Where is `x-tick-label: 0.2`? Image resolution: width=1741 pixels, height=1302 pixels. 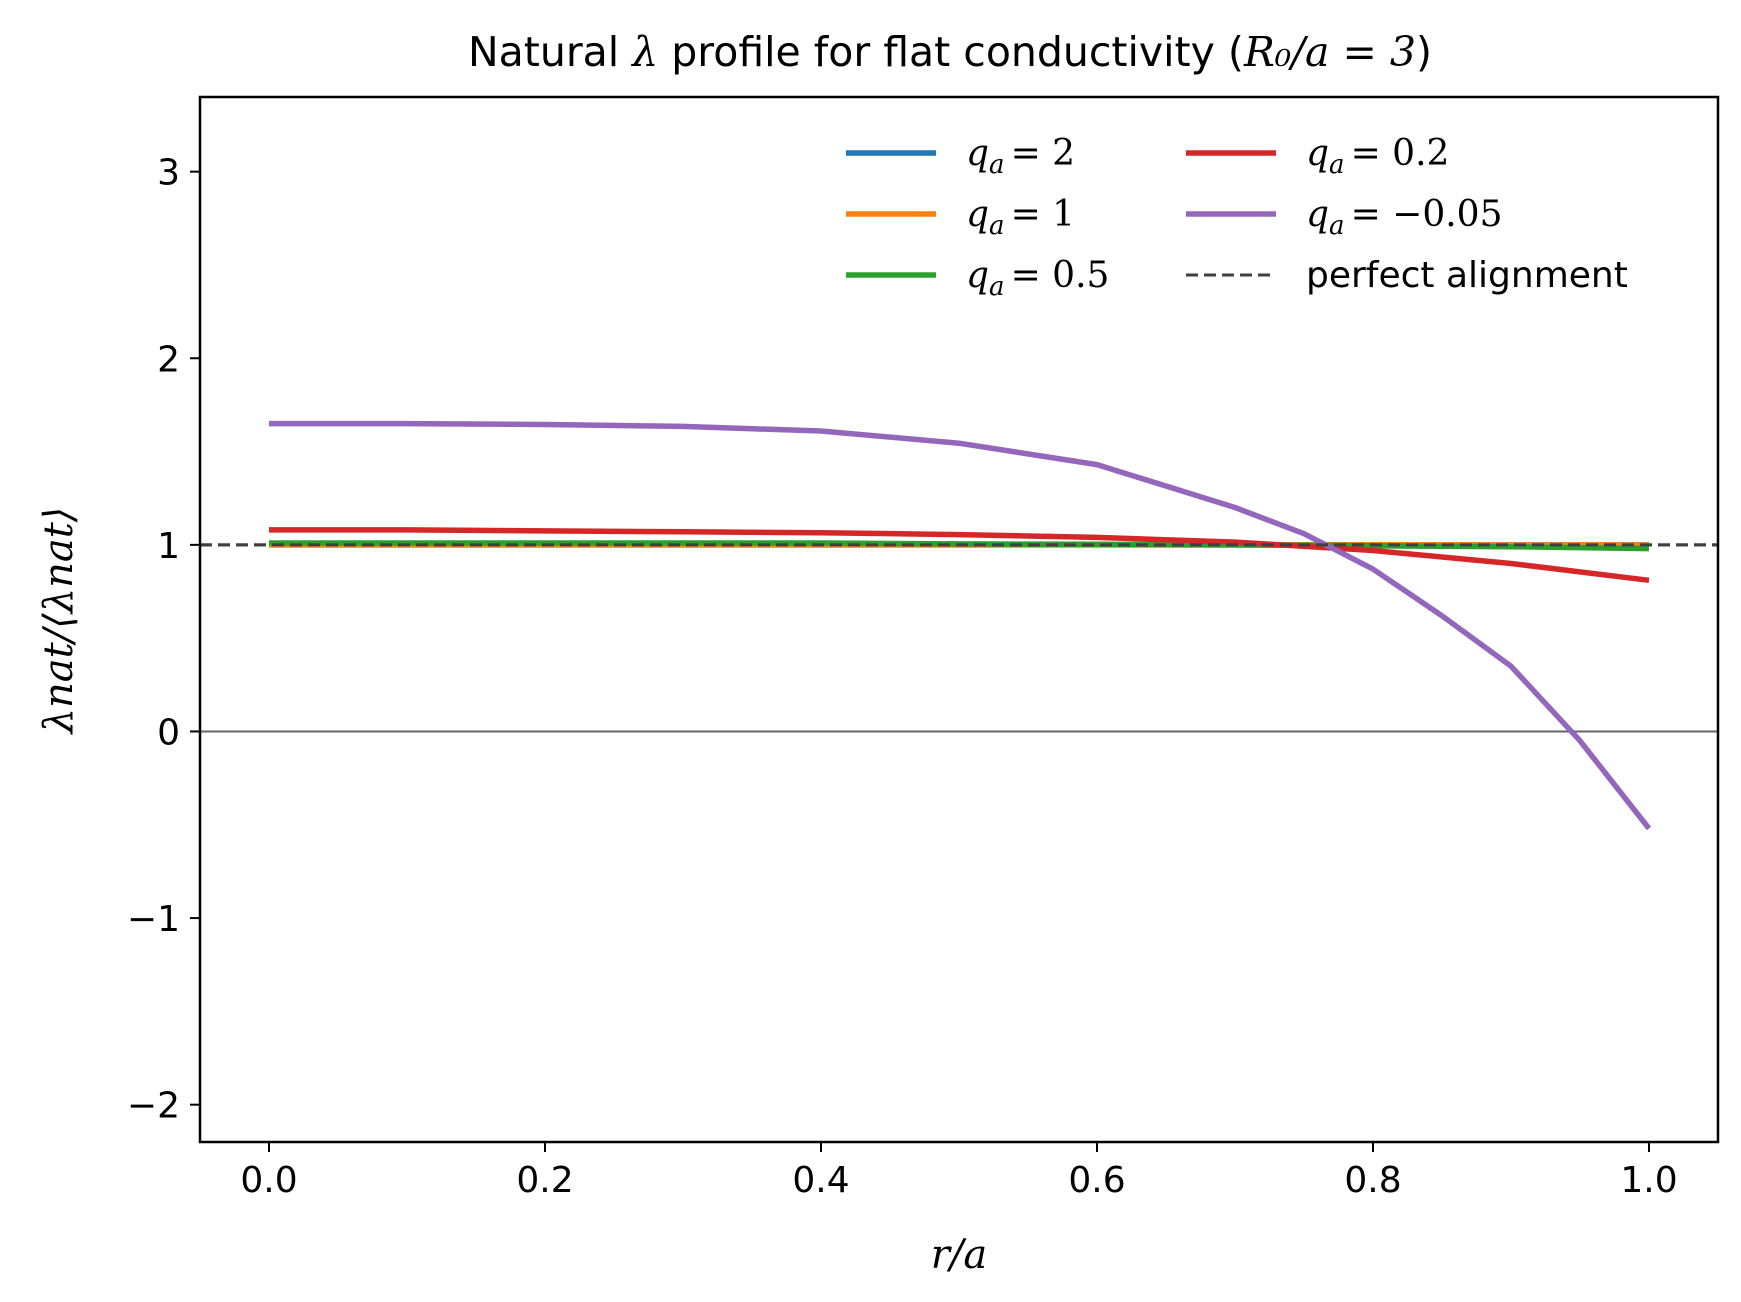
x-tick-label: 0.2 is located at coordinates (544, 1180).